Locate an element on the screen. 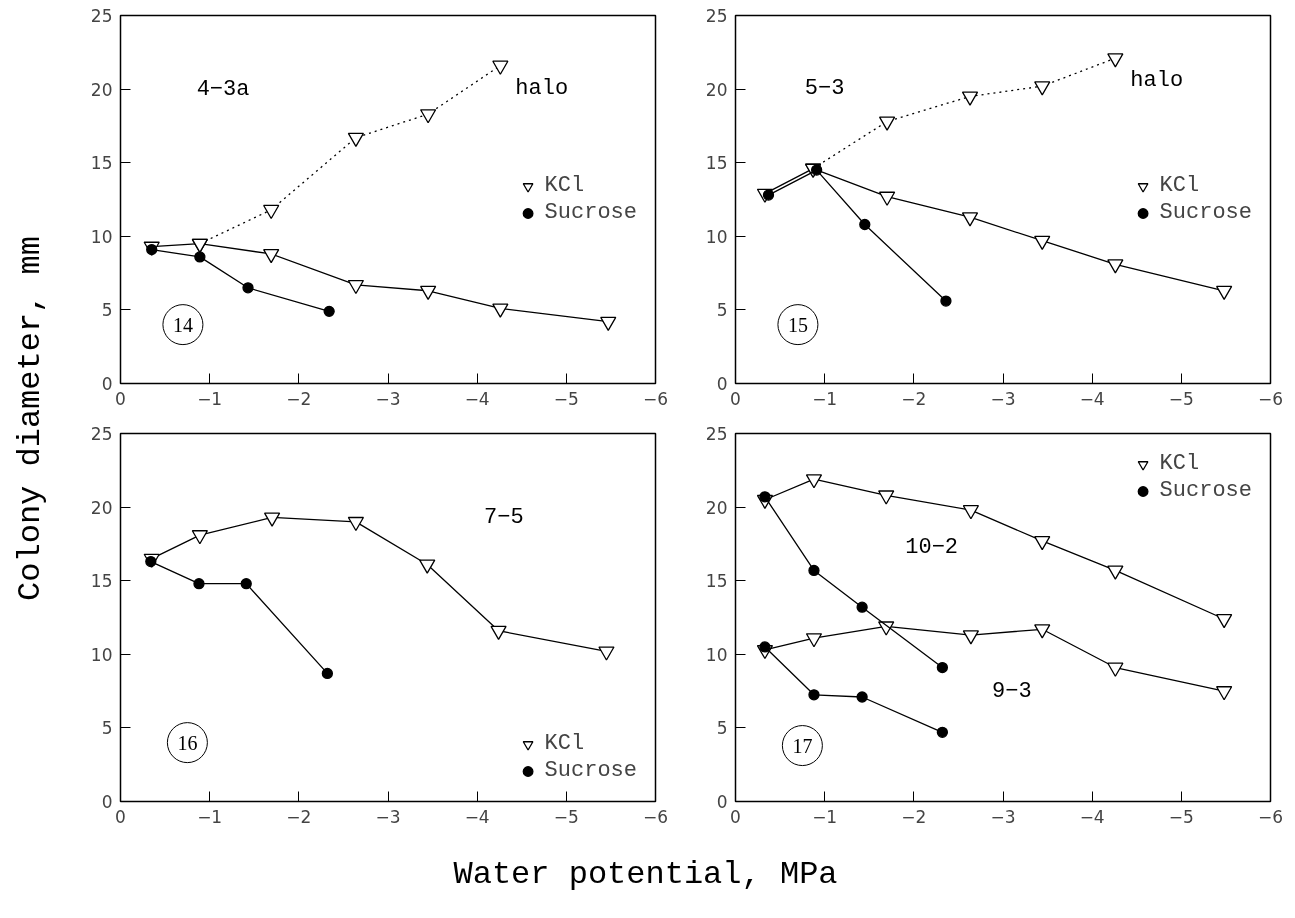  y-axis-title: Colony diameter, mm is located at coordinates (30, 418).